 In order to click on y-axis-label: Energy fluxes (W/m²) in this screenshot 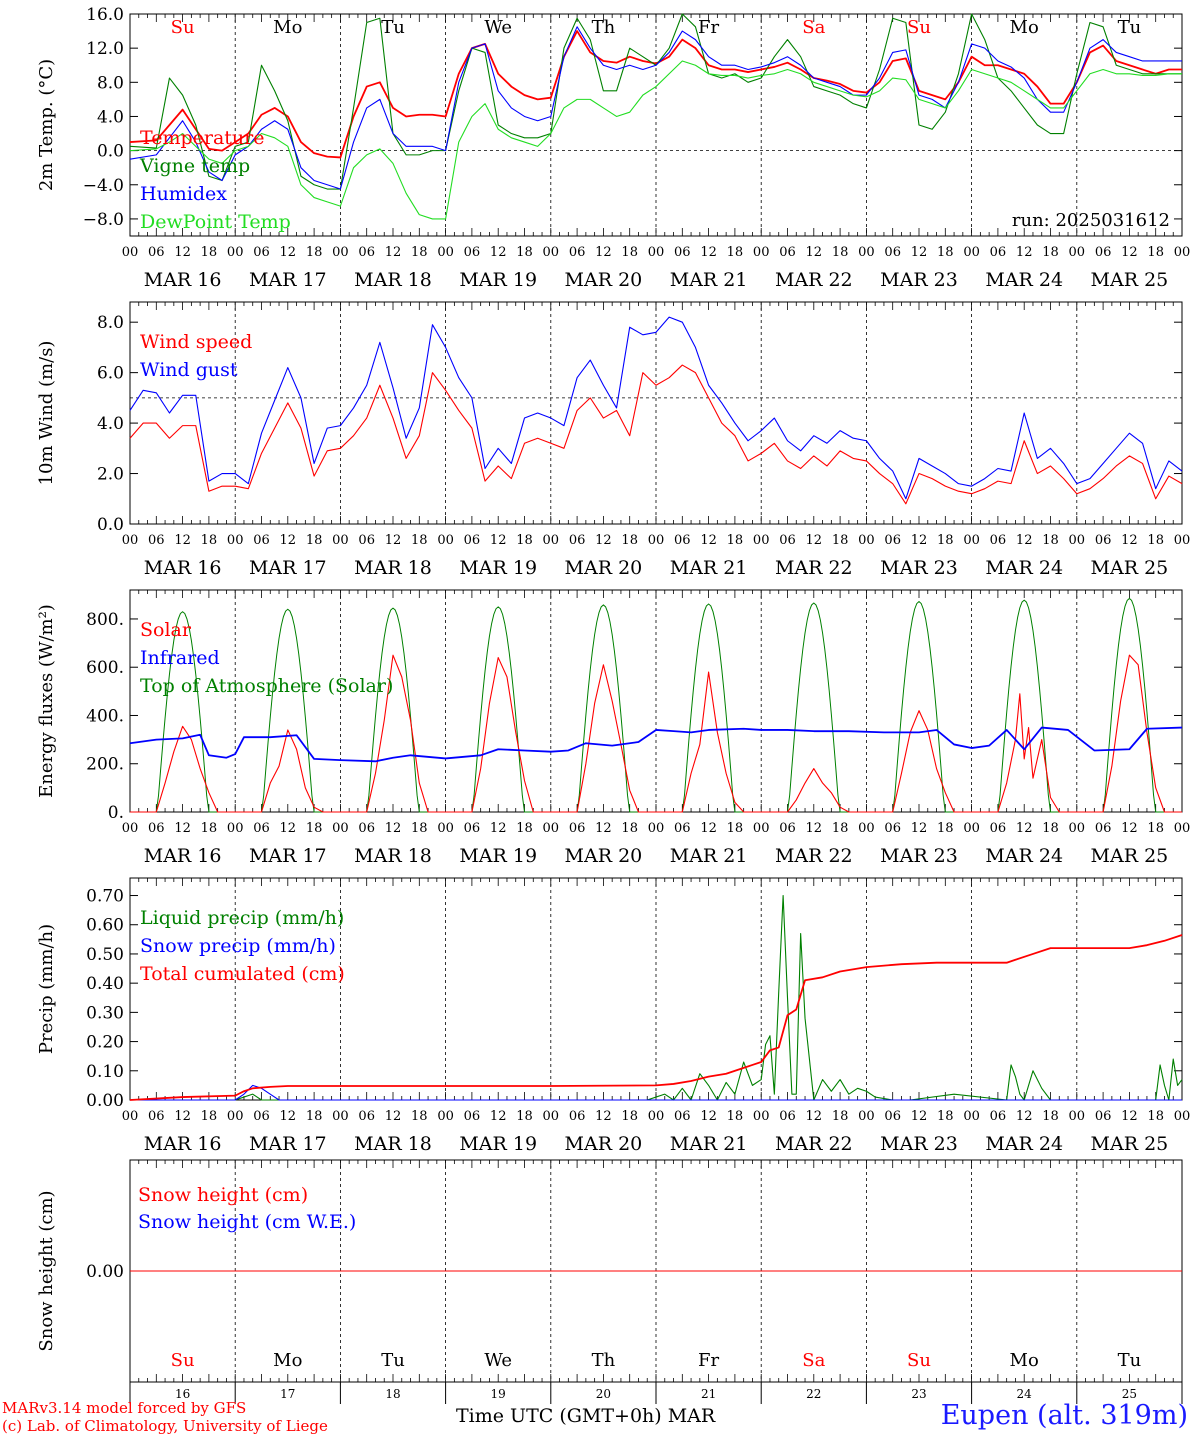, I will do `click(46, 701)`.